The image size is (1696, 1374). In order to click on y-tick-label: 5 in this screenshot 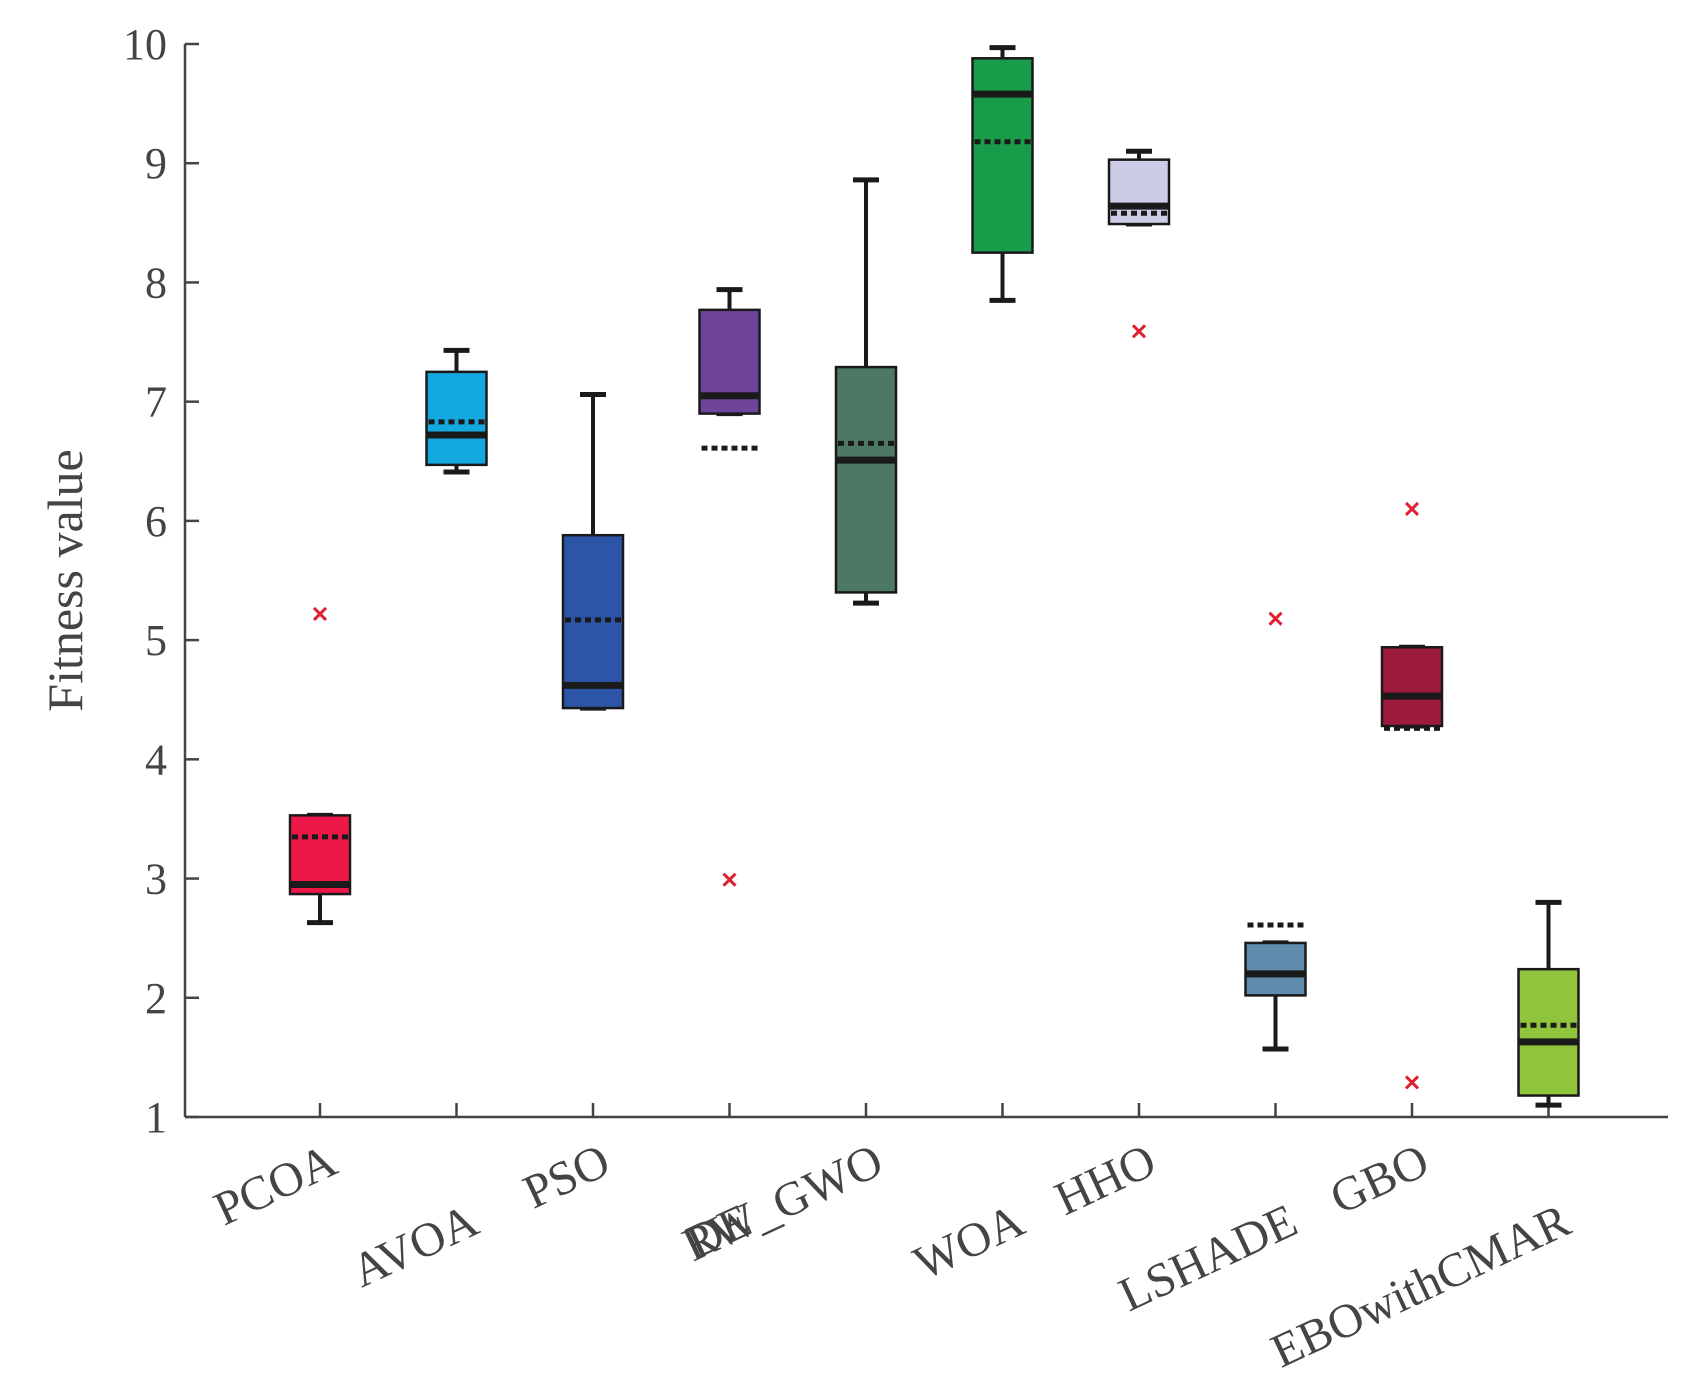, I will do `click(156, 640)`.